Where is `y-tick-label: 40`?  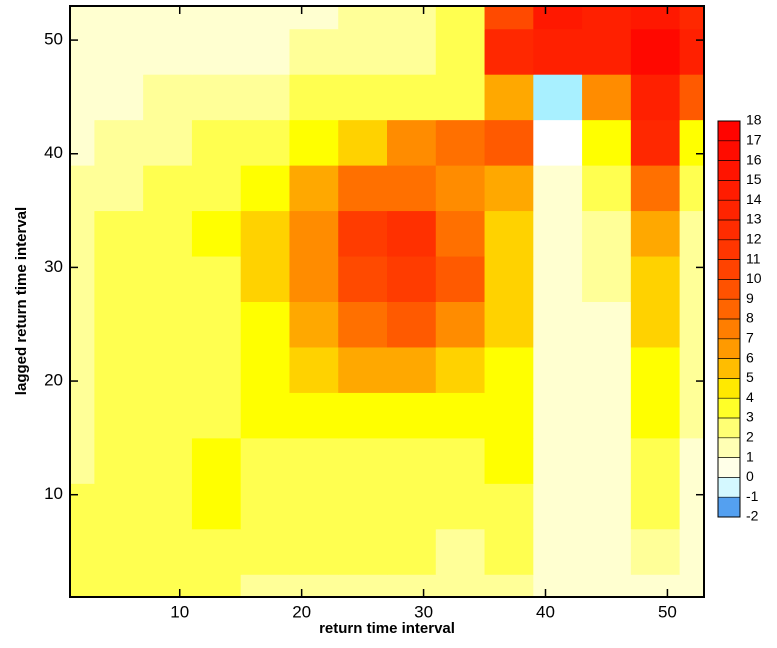 y-tick-label: 40 is located at coordinates (53, 152).